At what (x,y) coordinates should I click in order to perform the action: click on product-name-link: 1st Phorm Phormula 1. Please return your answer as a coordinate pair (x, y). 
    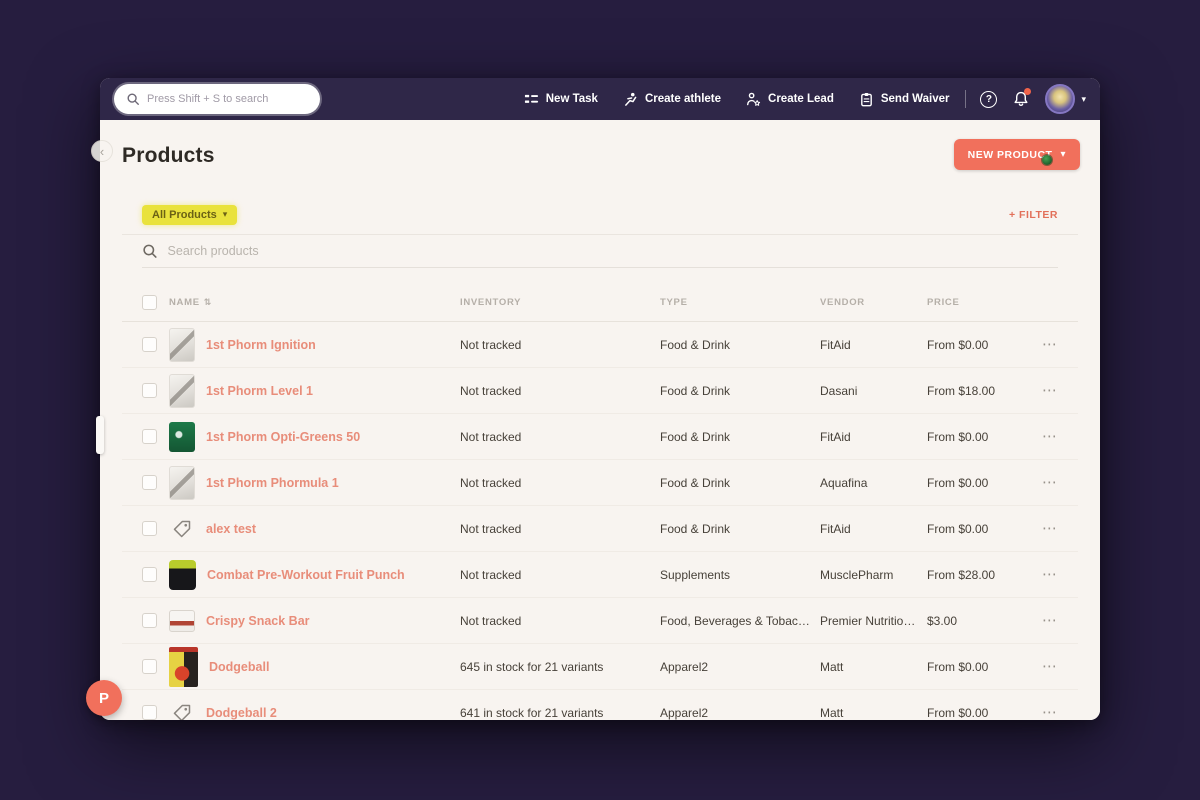
    Looking at the image, I should click on (272, 482).